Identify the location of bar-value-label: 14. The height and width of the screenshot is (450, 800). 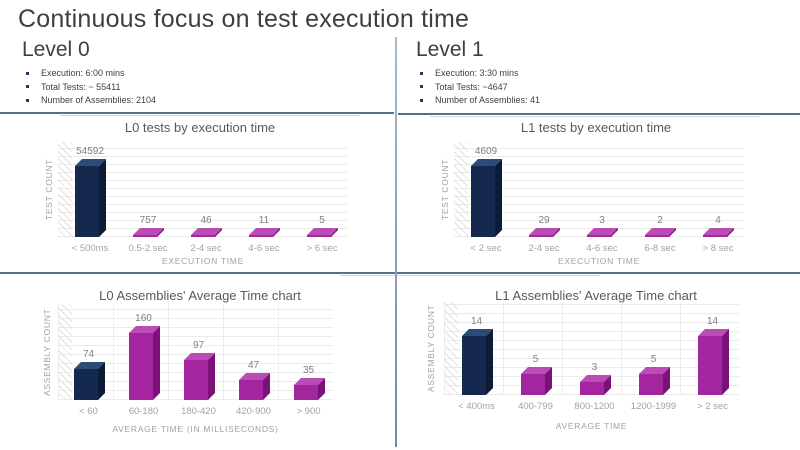
(476, 321).